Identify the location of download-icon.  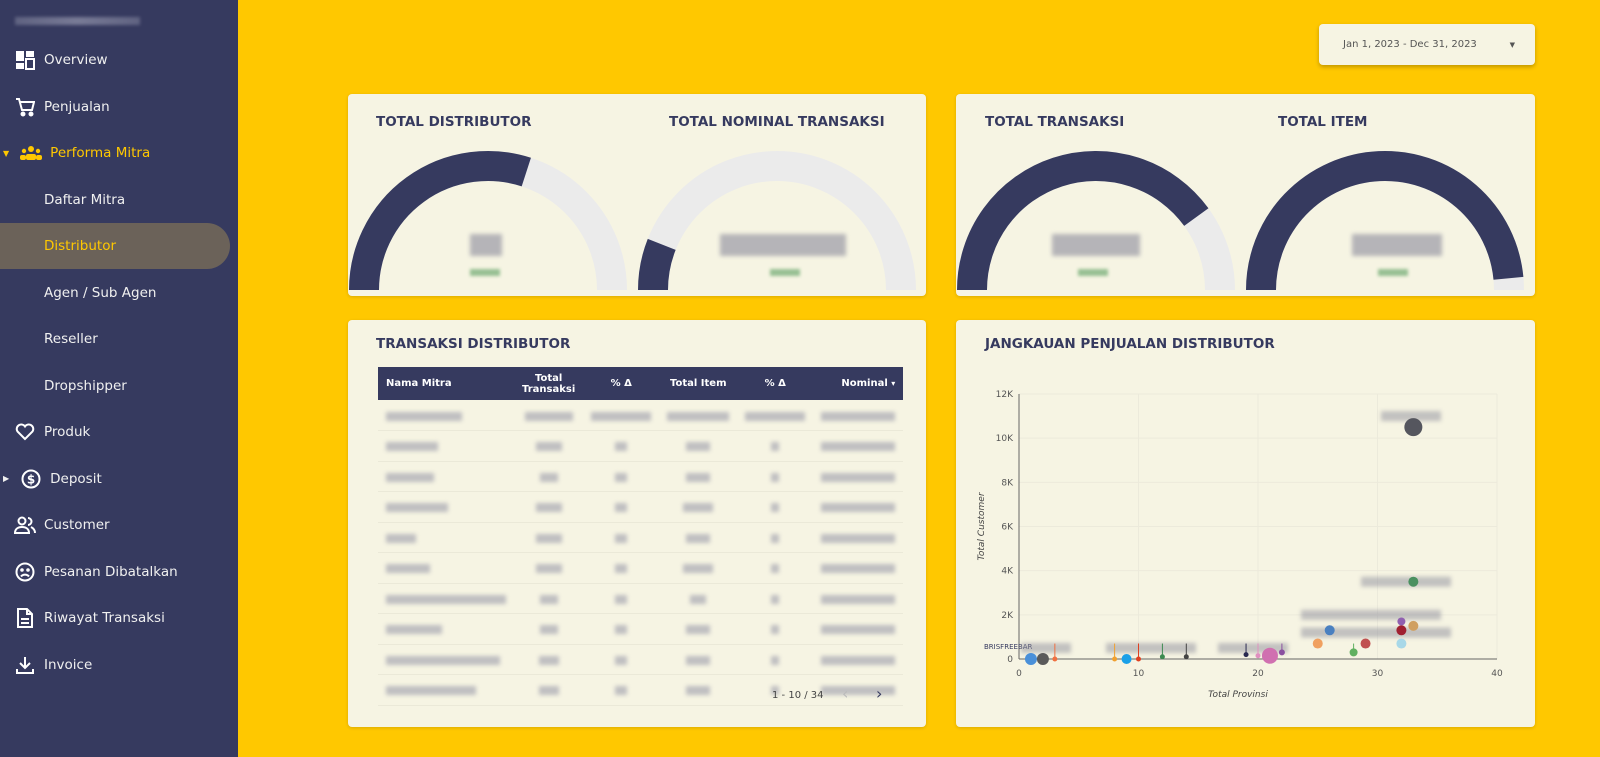
(25, 665).